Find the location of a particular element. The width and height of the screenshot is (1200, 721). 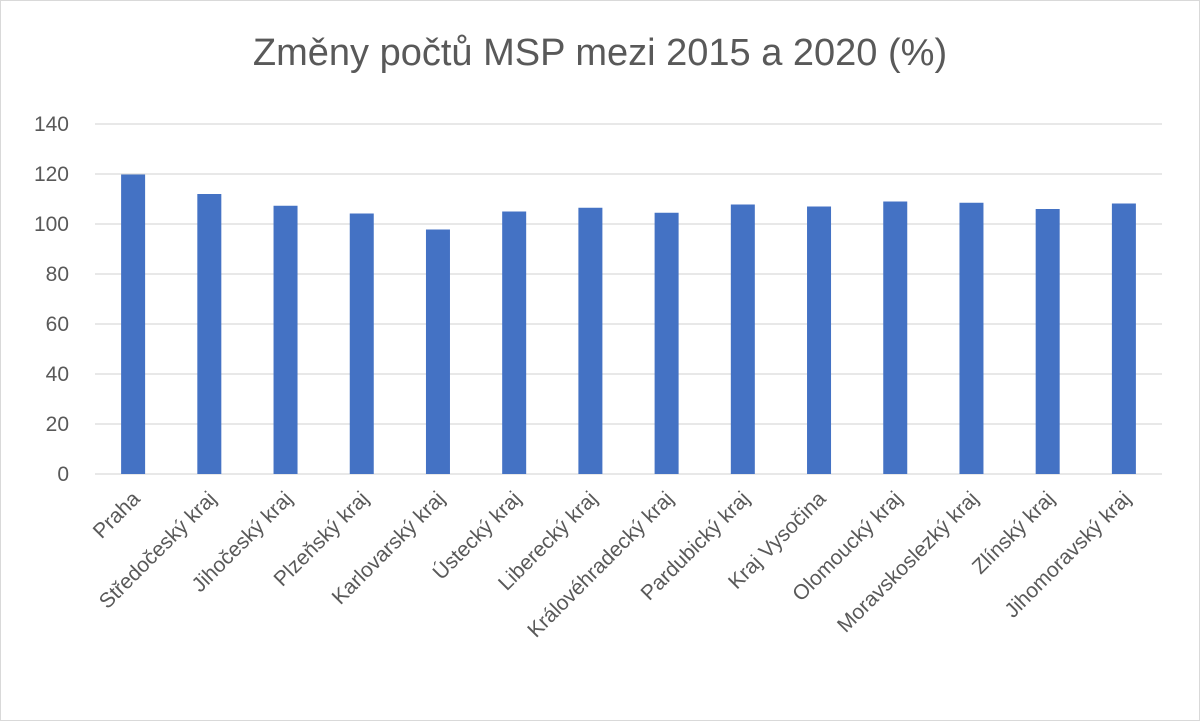

y-tick-label: 40 is located at coordinates (57, 374).